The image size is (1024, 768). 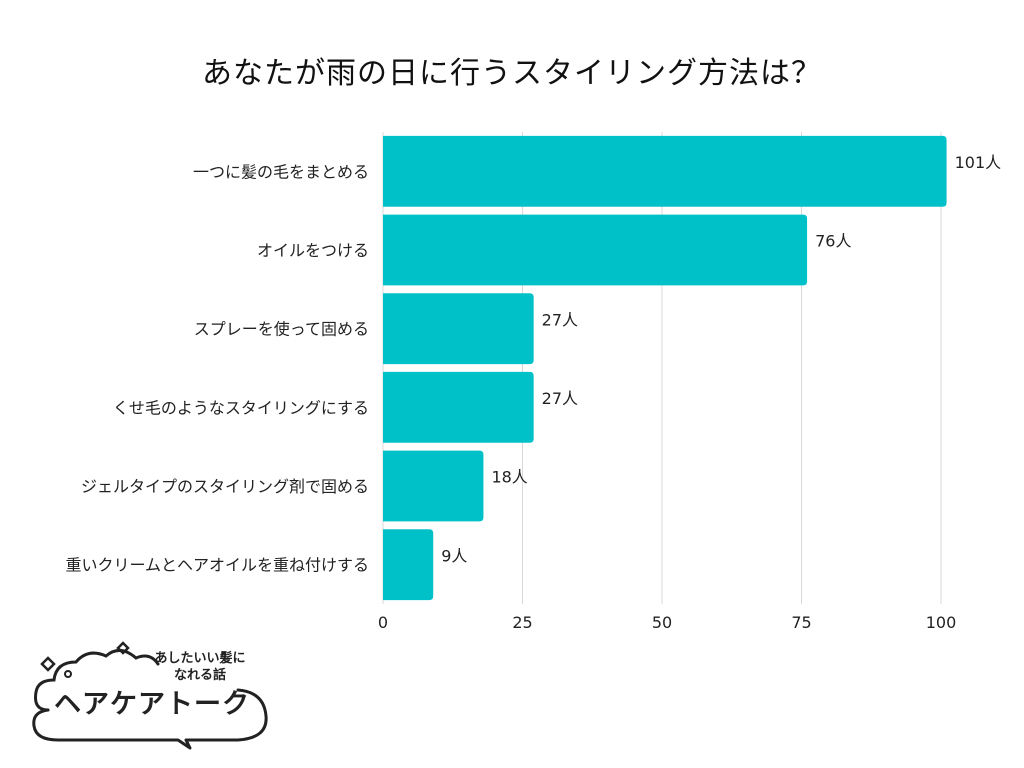 I want to click on category-label: オイルをつける, so click(x=313, y=250).